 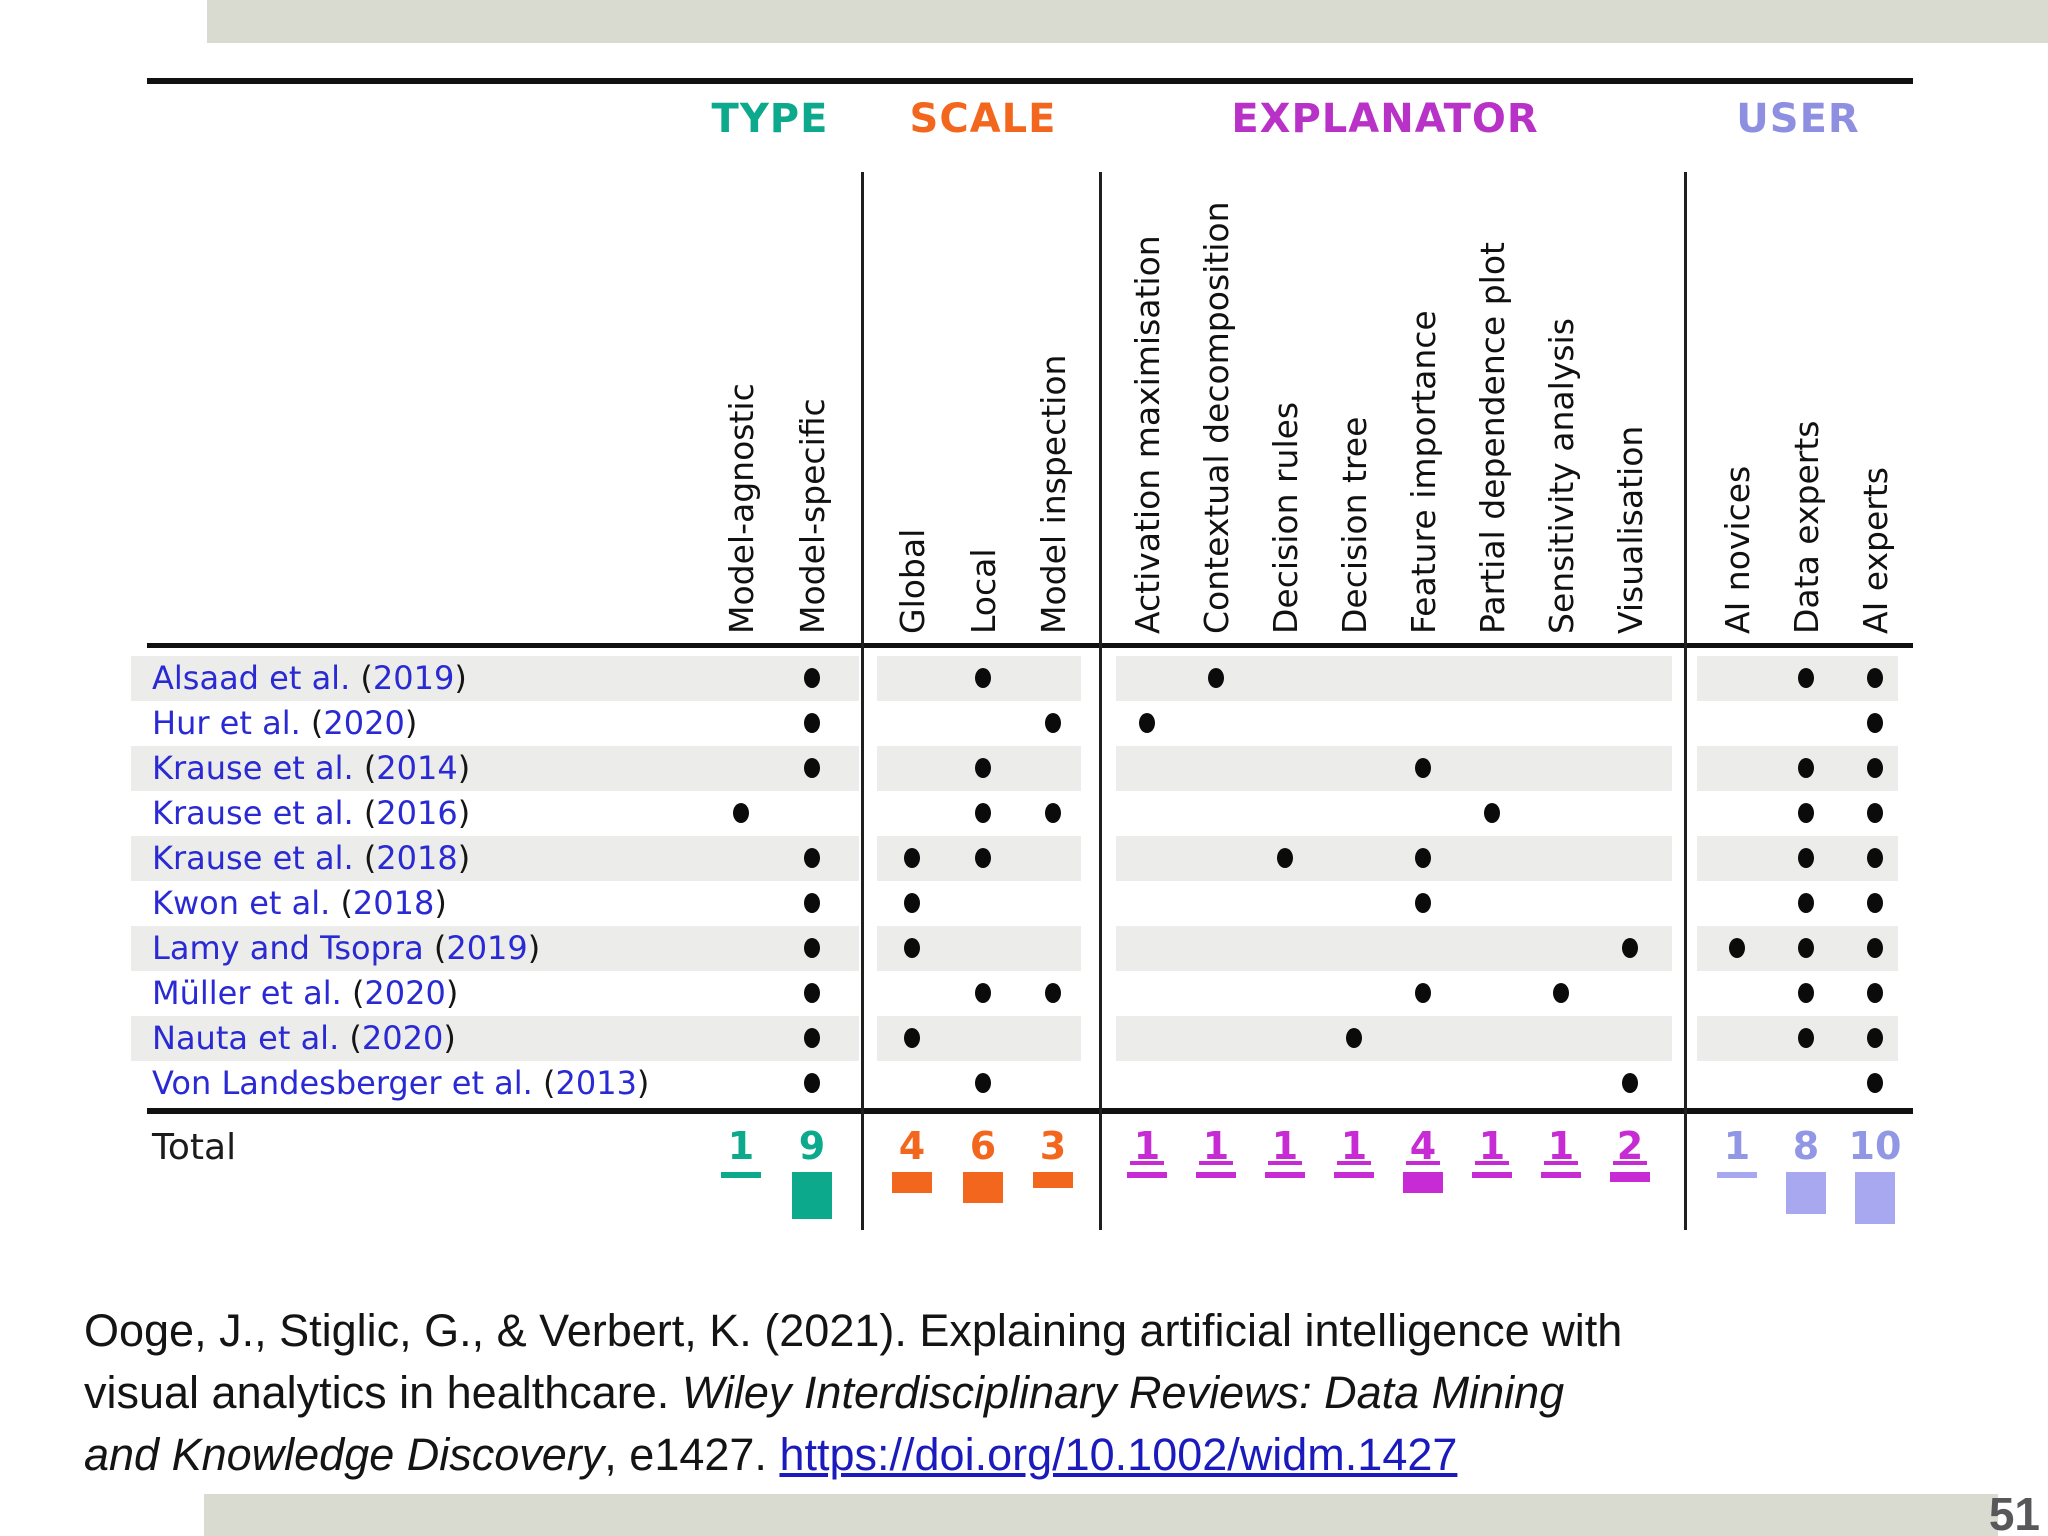 I want to click on row-label: Lamy and Tsopra (2019), so click(x=346, y=948).